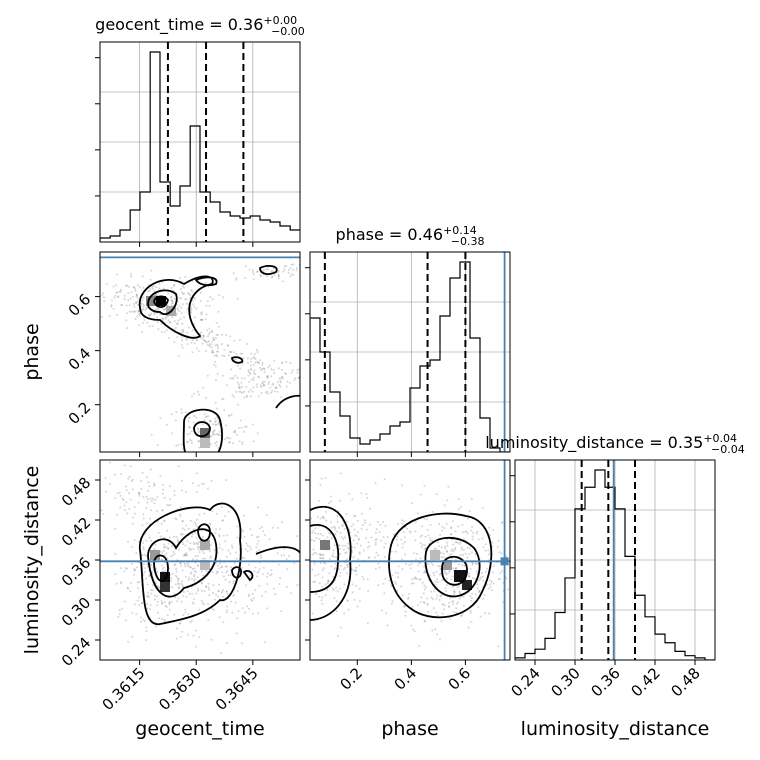 This screenshot has height=760, width=760. What do you see at coordinates (205, 545) in the screenshot?
I see `density-cell` at bounding box center [205, 545].